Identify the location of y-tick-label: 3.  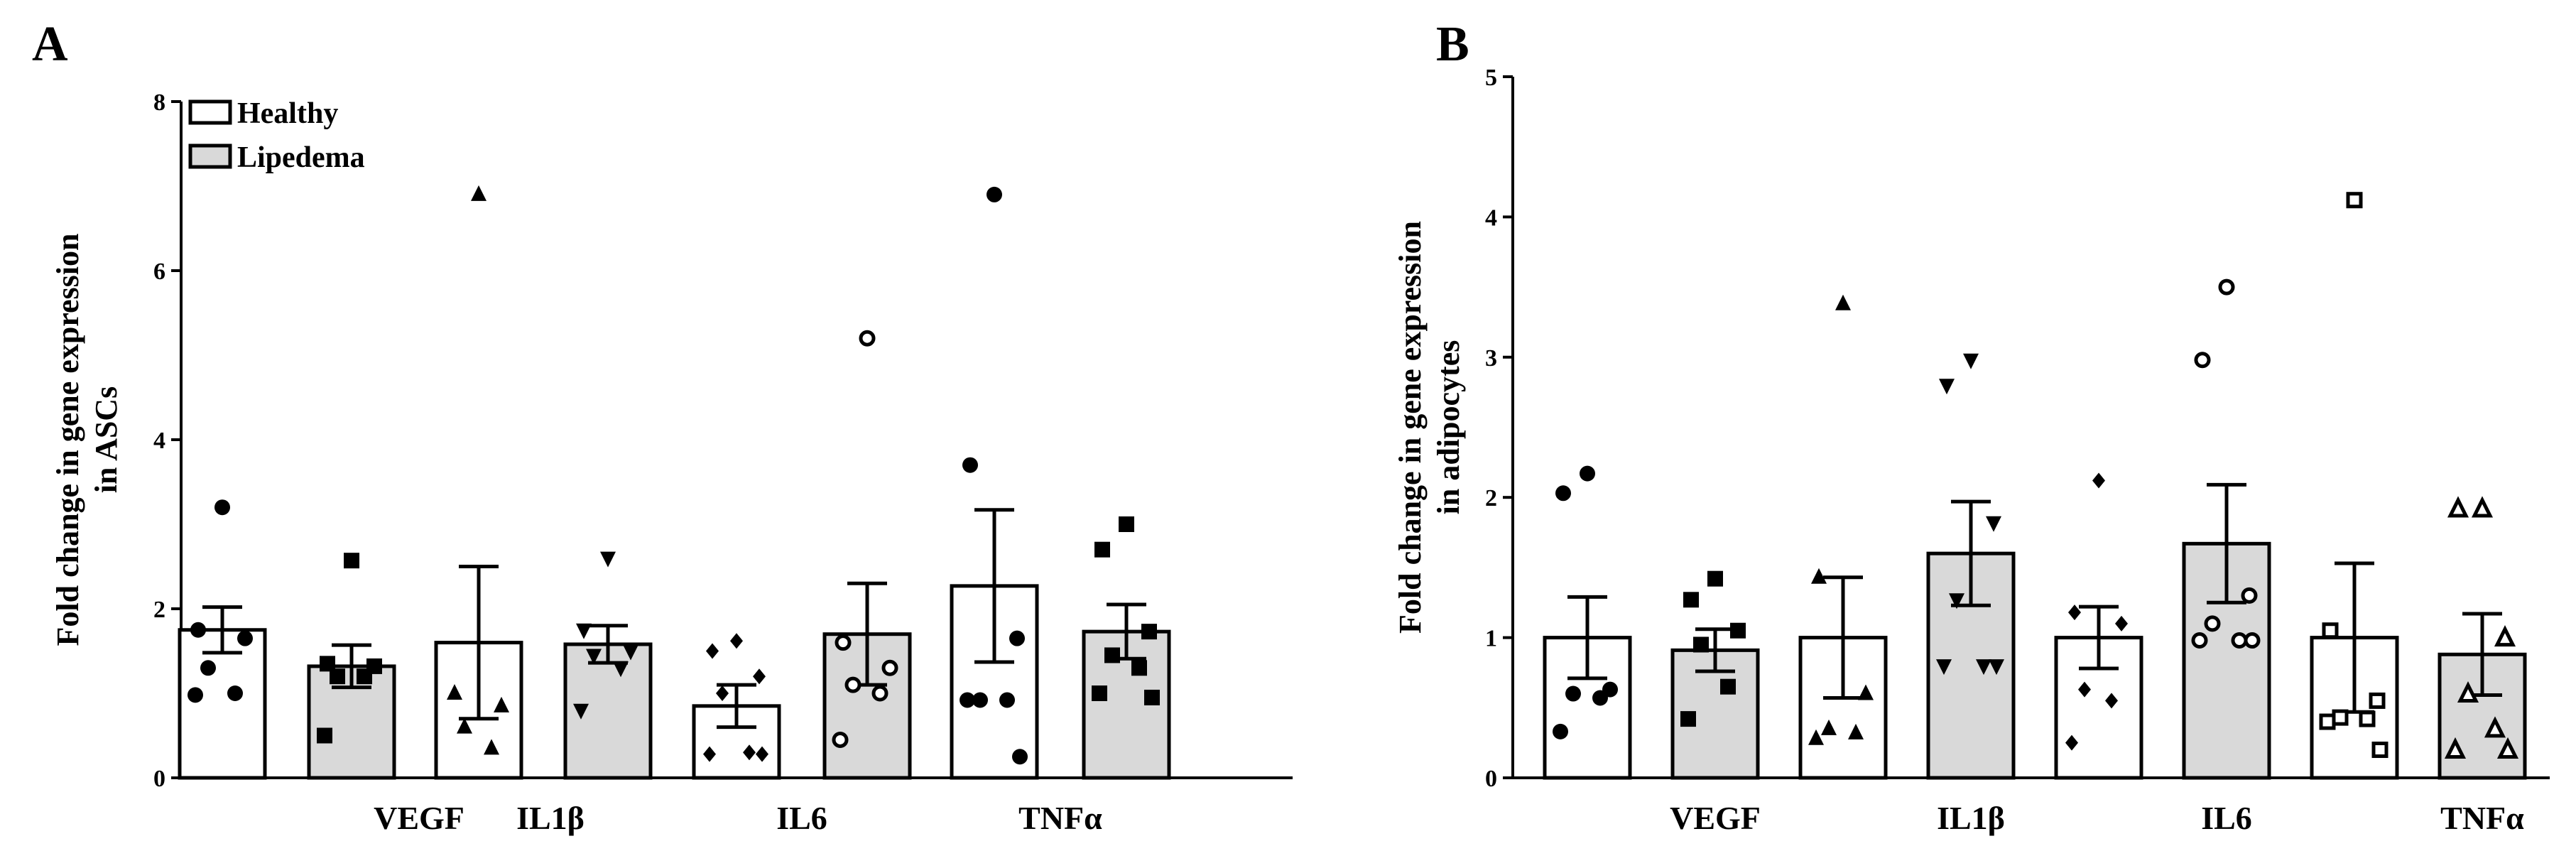
(1491, 358).